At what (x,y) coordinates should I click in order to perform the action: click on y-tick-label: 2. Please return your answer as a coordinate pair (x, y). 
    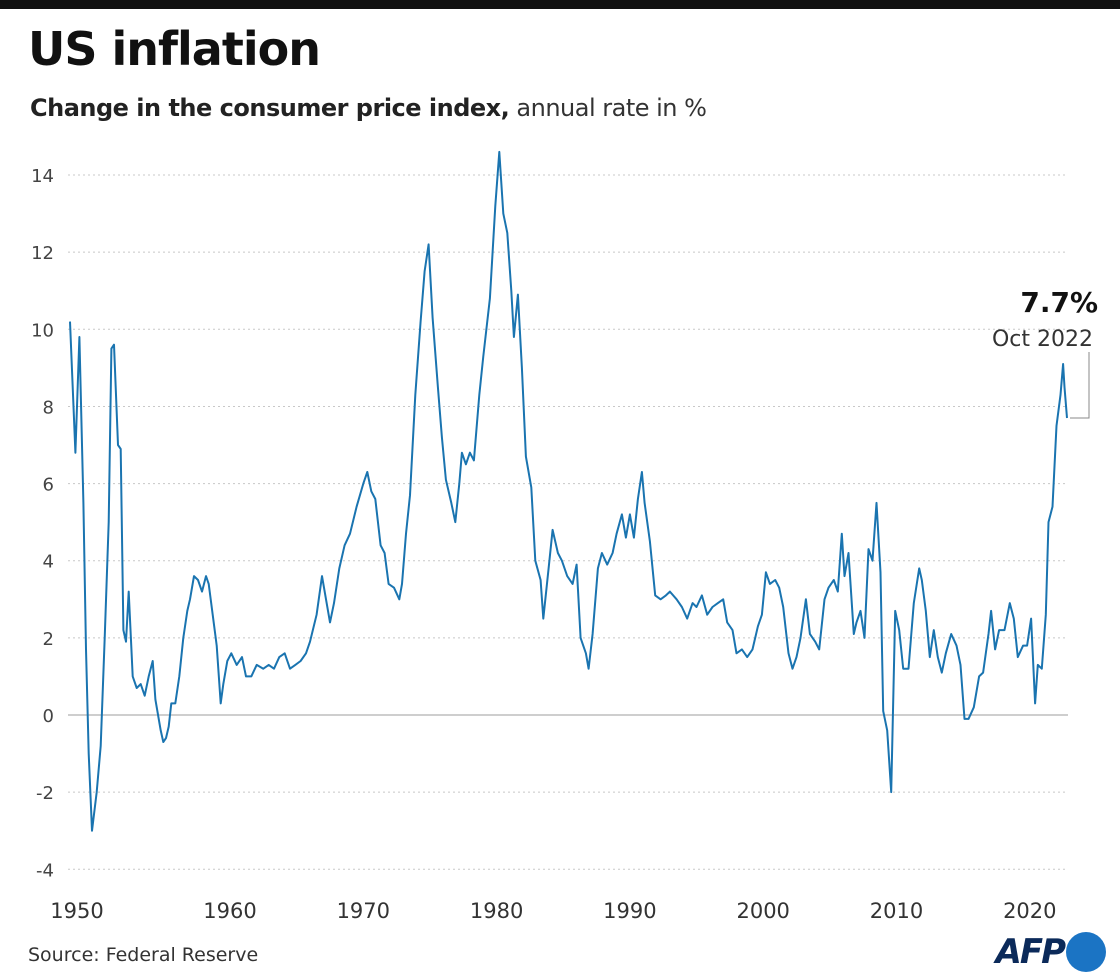
    Looking at the image, I should click on (48, 639).